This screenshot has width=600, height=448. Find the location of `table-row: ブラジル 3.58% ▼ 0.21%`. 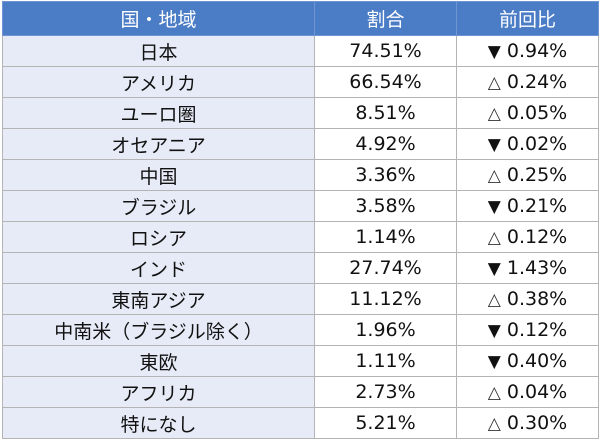

table-row: ブラジル 3.58% ▼ 0.21% is located at coordinates (300, 206).